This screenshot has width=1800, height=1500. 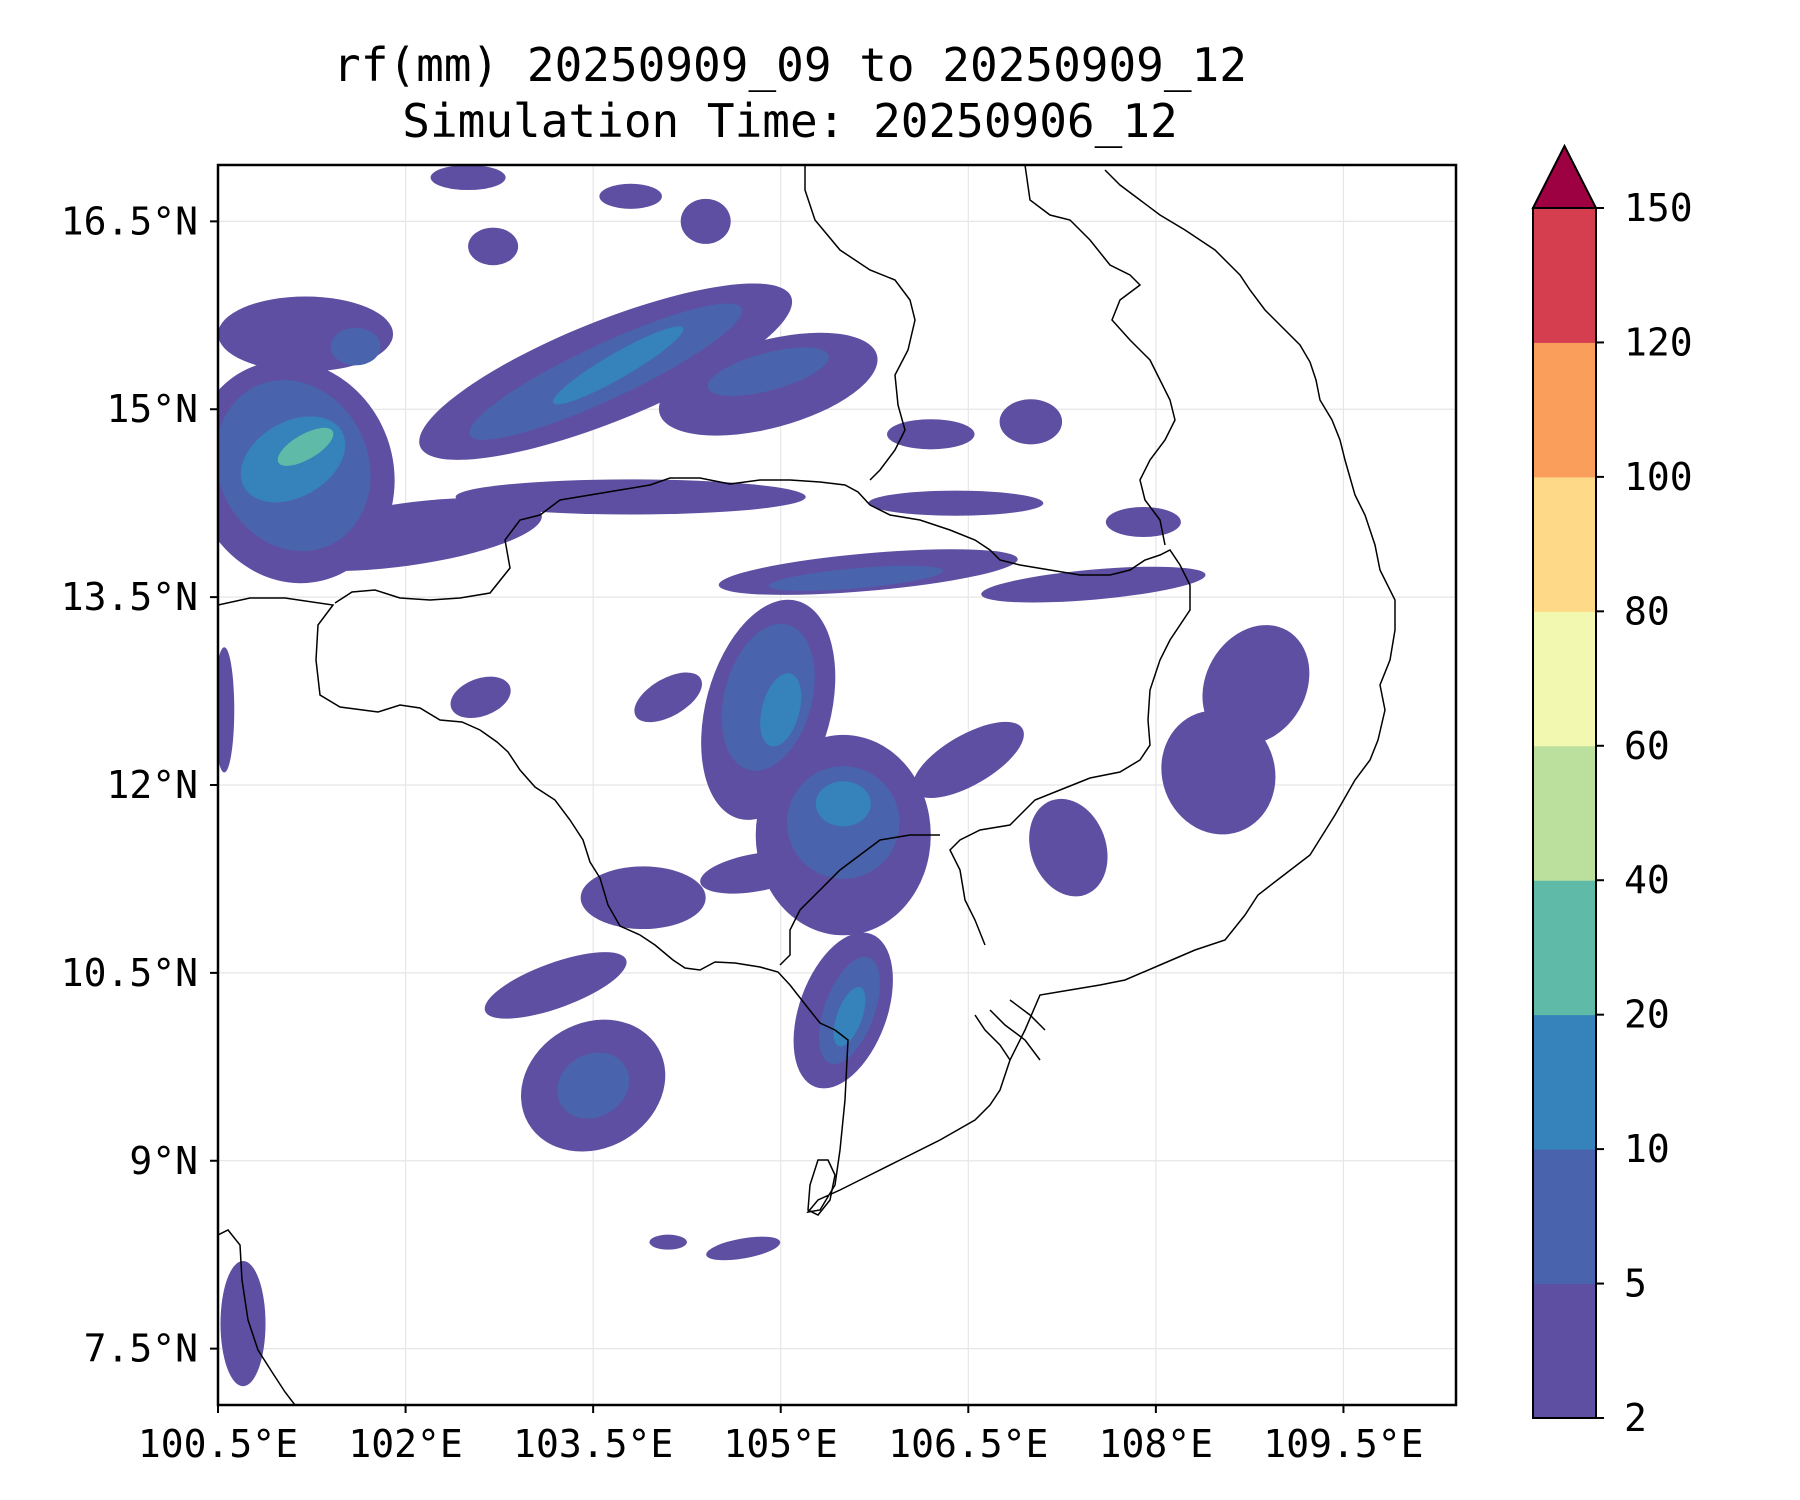 What do you see at coordinates (1100, 355) in the screenshot?
I see `border-laos-vietnam-north` at bounding box center [1100, 355].